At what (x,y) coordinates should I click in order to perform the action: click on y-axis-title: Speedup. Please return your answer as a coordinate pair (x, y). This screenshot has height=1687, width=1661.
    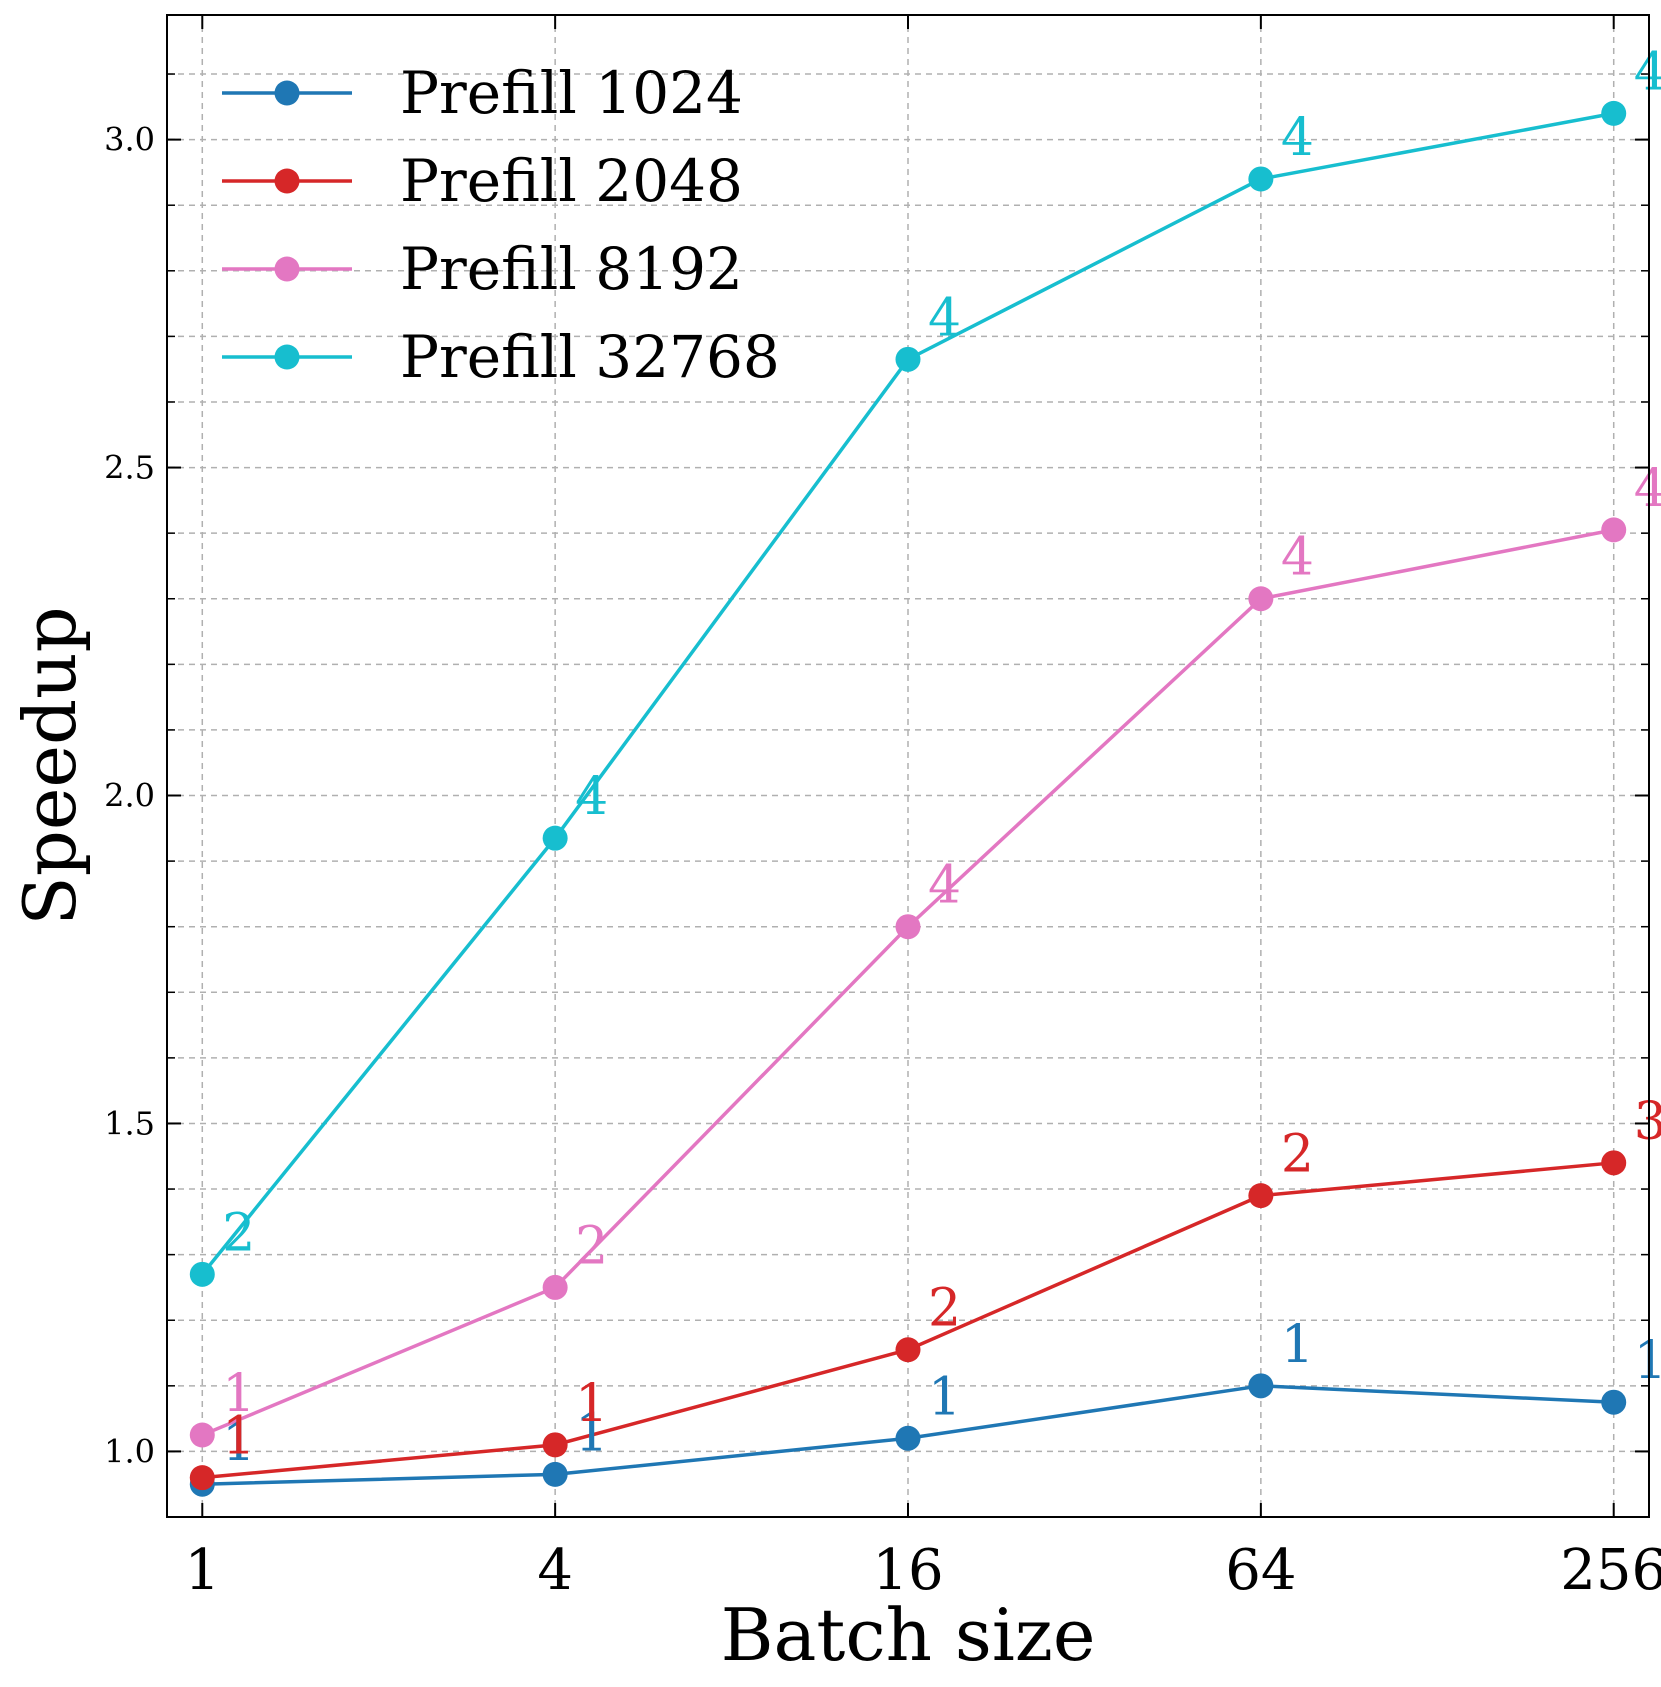
    Looking at the image, I should click on (50, 765).